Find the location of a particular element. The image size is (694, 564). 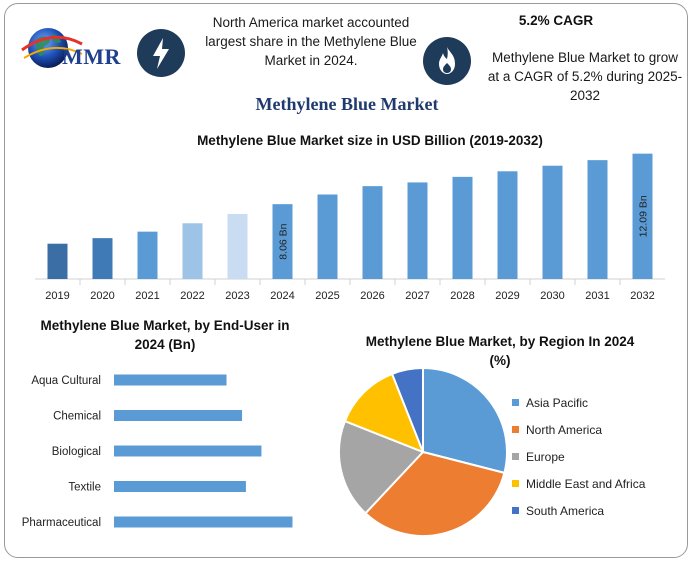

x-tick-label: 2027 is located at coordinates (417, 296).